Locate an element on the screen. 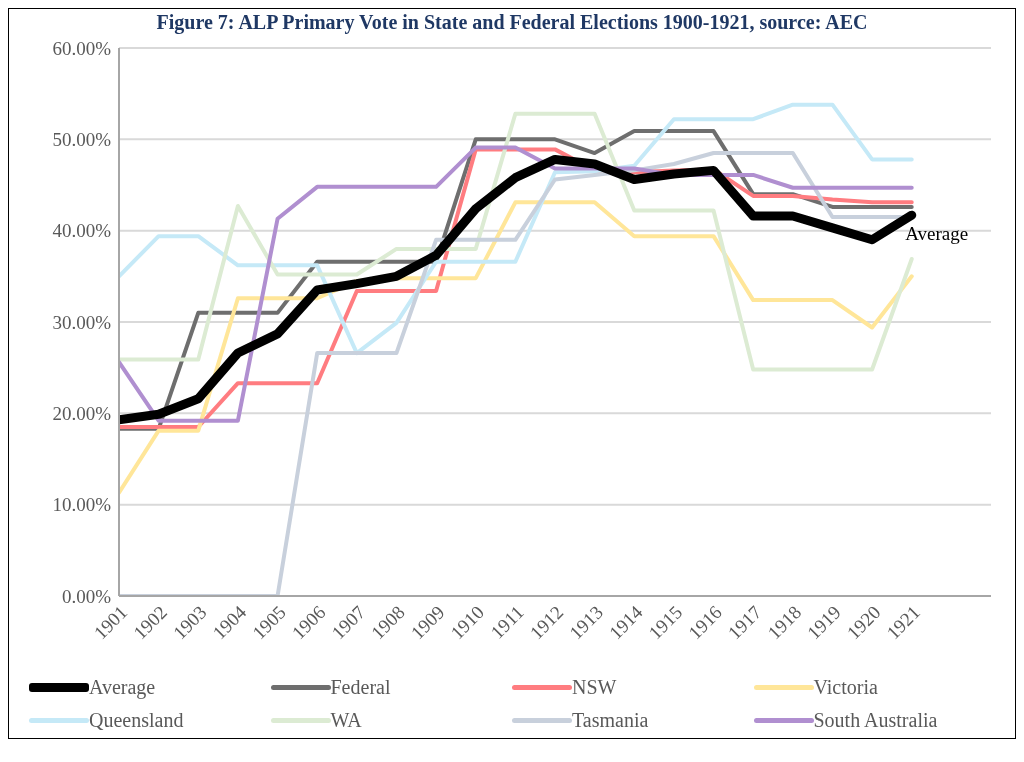  x-tick-label: 1921 is located at coordinates (903, 622).